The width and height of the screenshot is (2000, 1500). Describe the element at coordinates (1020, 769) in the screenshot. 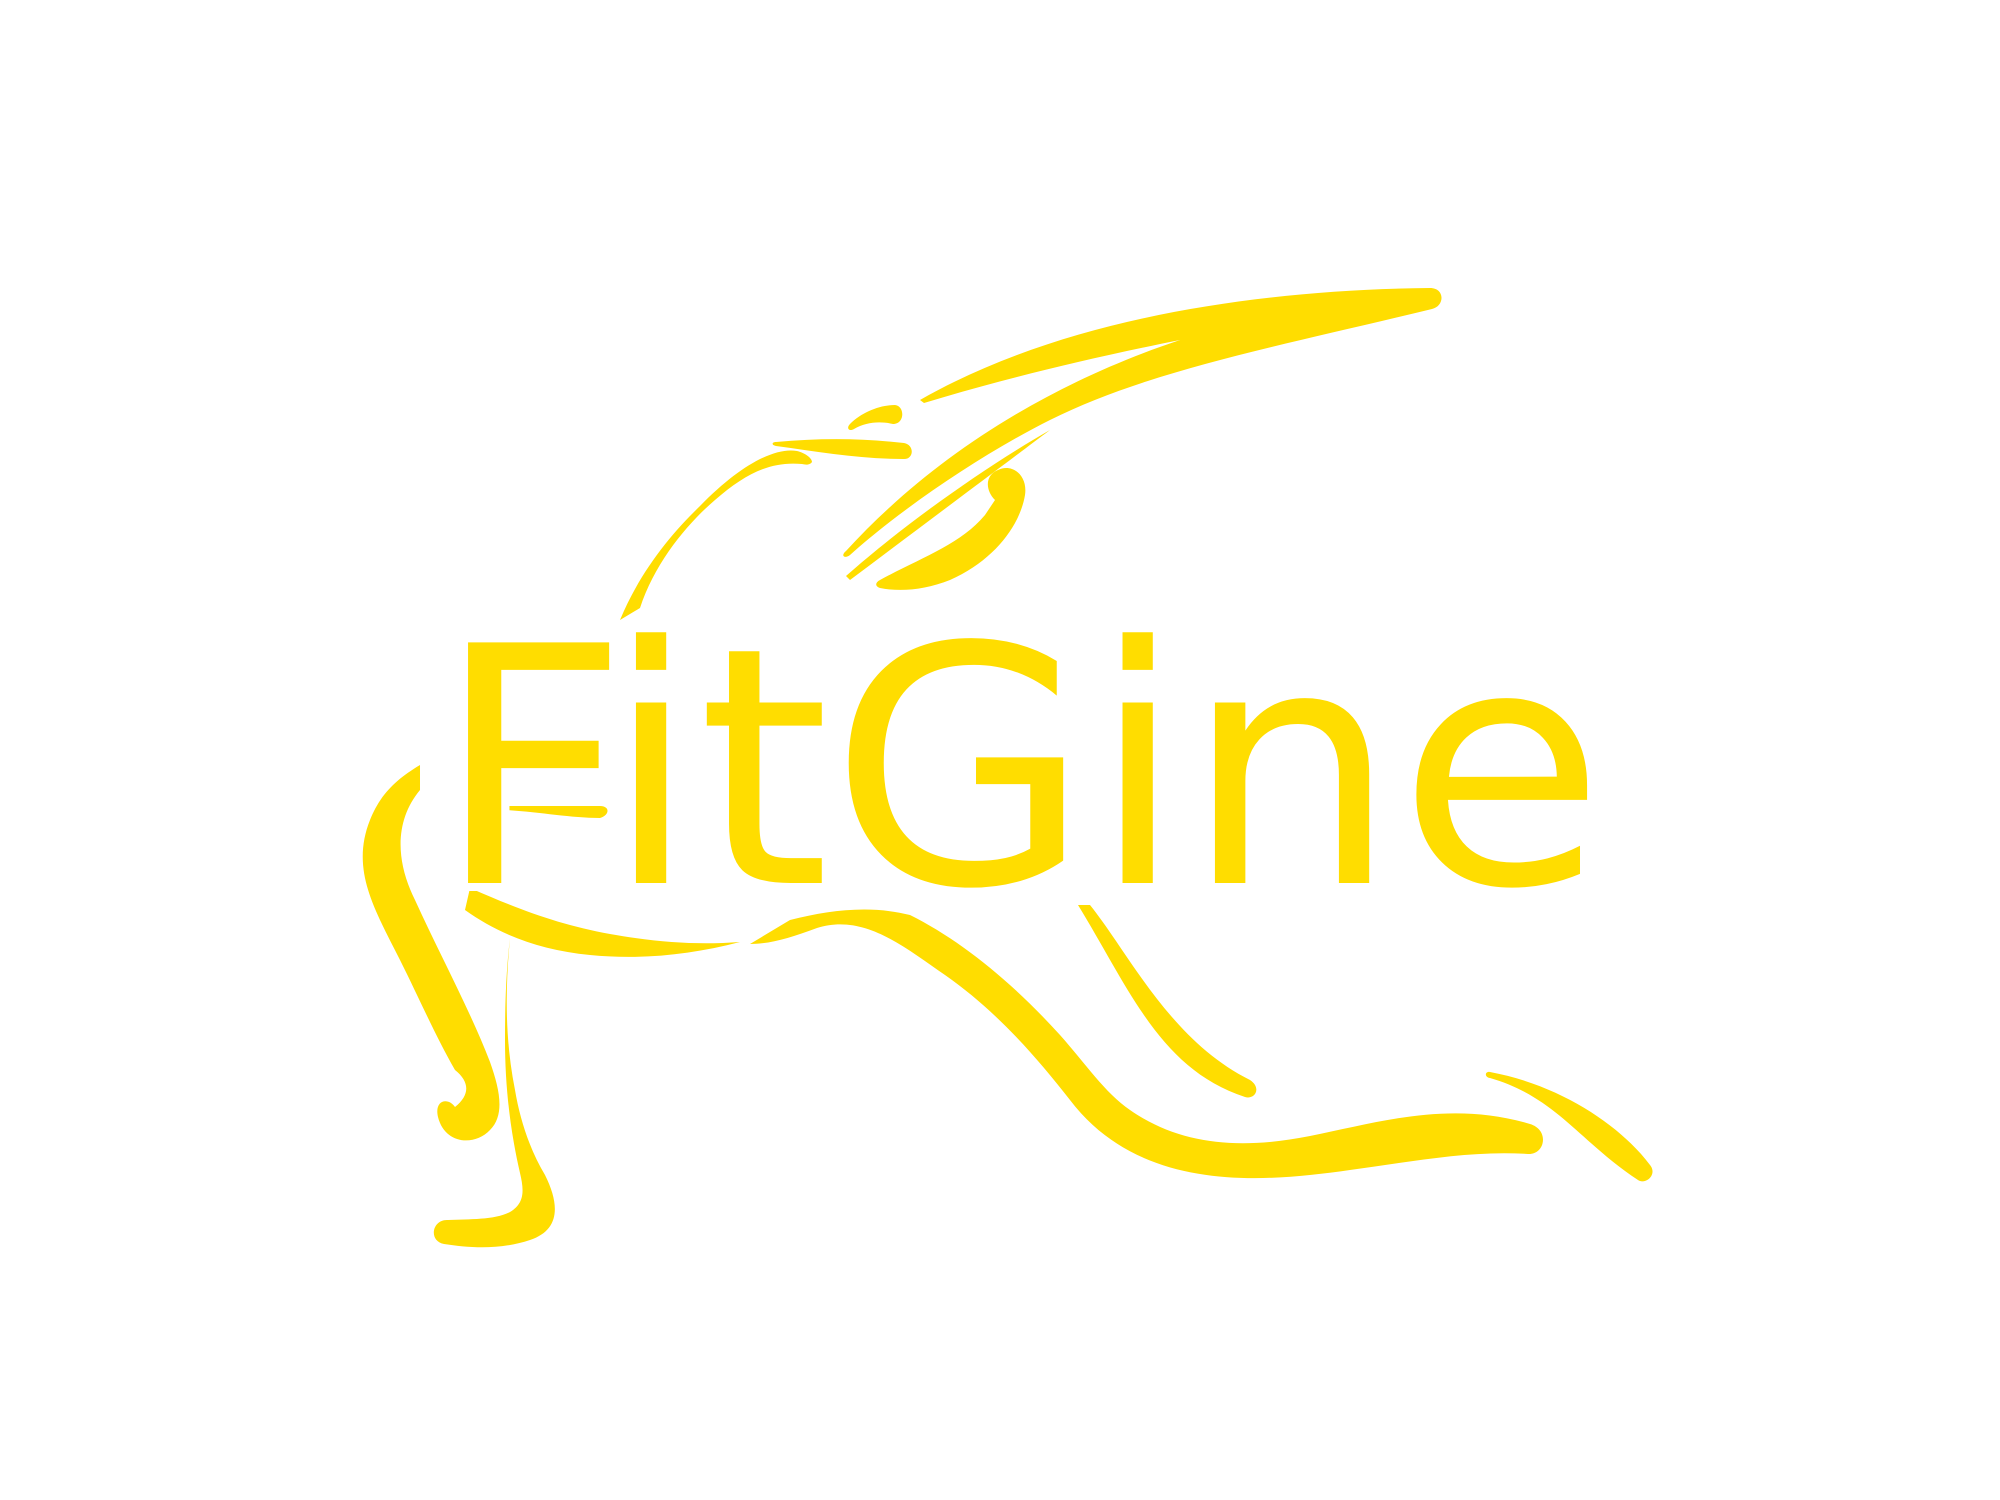

I see `brand-name: FitGine` at that location.